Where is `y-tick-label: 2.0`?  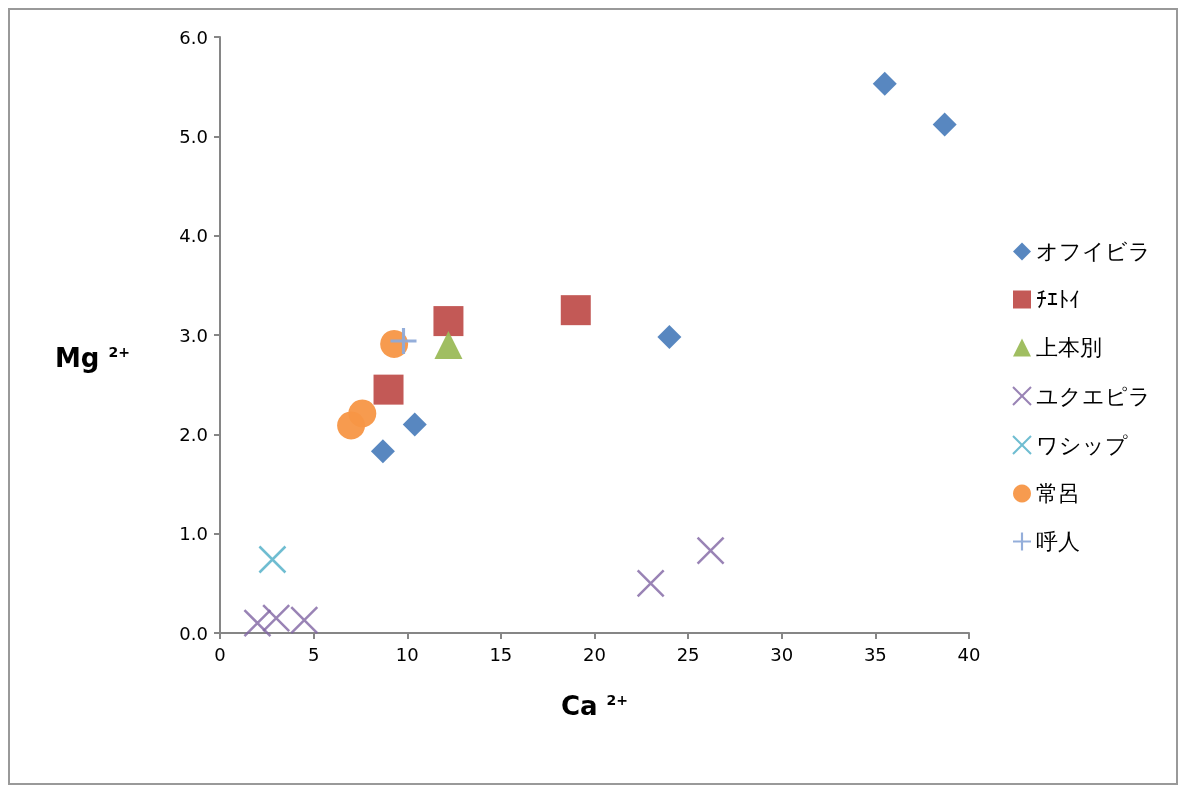
y-tick-label: 2.0 is located at coordinates (193, 434).